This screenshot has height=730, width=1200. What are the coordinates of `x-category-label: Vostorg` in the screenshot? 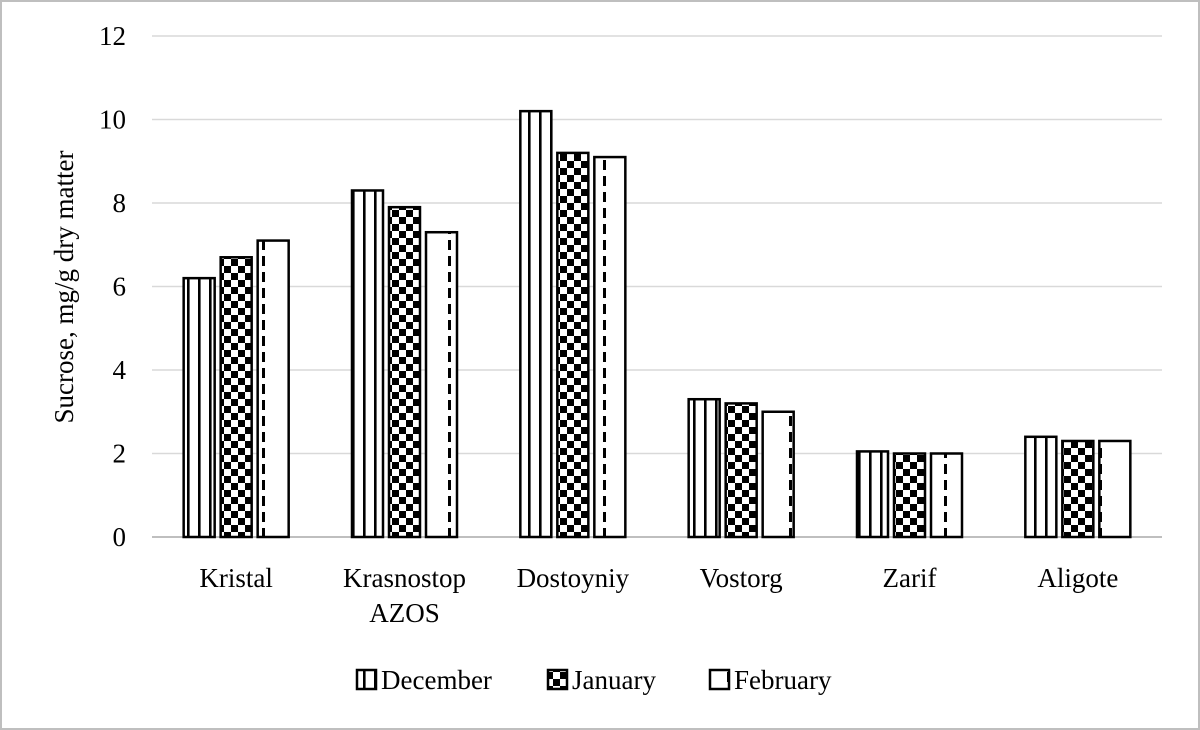 It's located at (741, 578).